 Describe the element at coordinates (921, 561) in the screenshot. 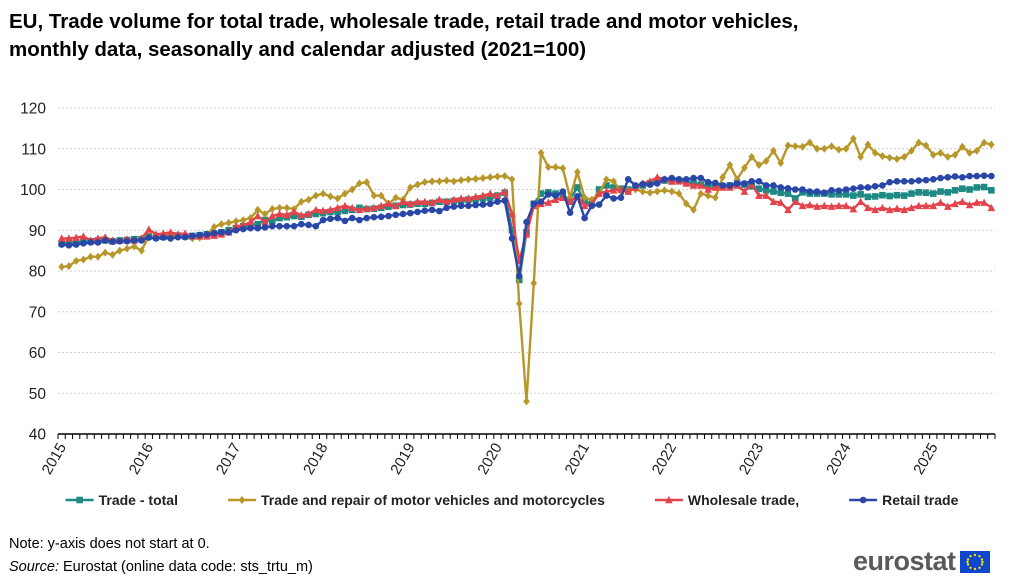

I see `eurostat-logo: eurostat` at that location.